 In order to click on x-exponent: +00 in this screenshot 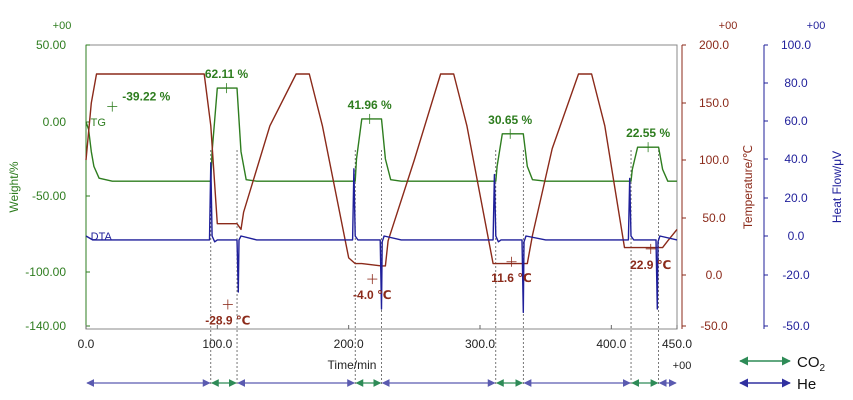, I will do `click(682, 366)`.